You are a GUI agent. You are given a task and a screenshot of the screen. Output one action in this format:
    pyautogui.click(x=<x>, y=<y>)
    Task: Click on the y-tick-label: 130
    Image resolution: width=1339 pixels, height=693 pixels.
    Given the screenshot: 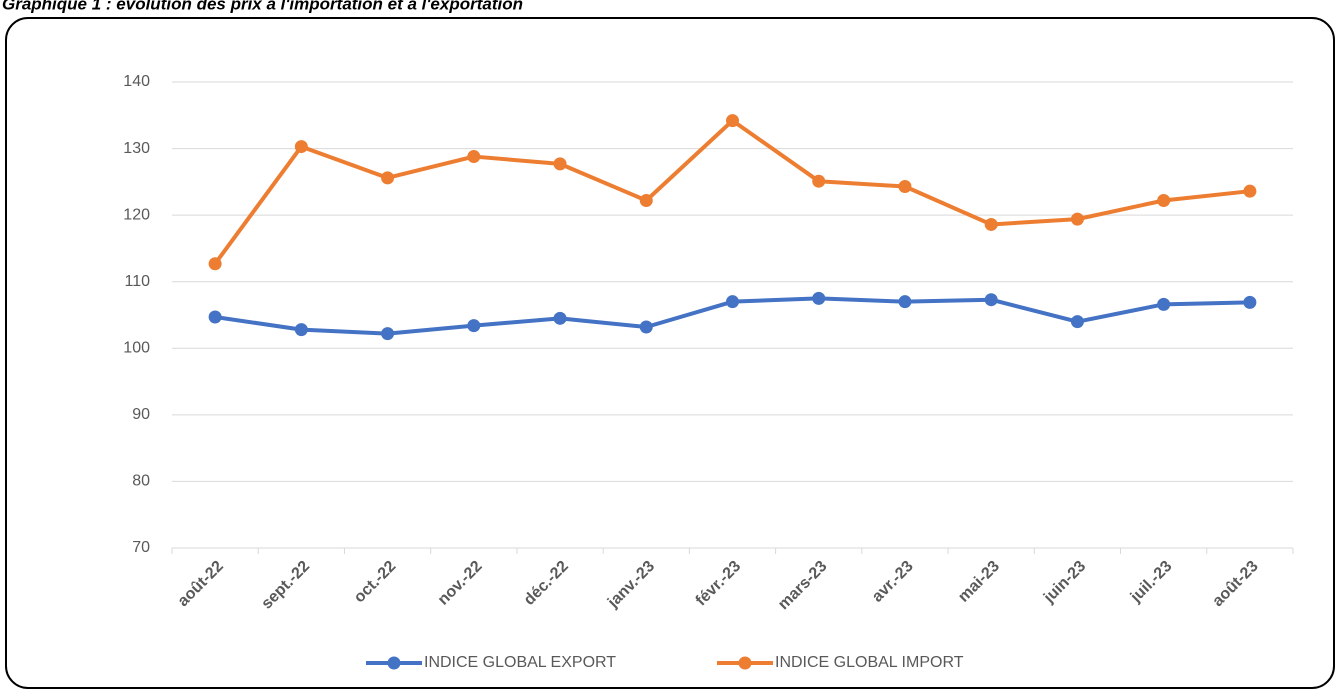 What is the action you would take?
    pyautogui.click(x=136, y=148)
    